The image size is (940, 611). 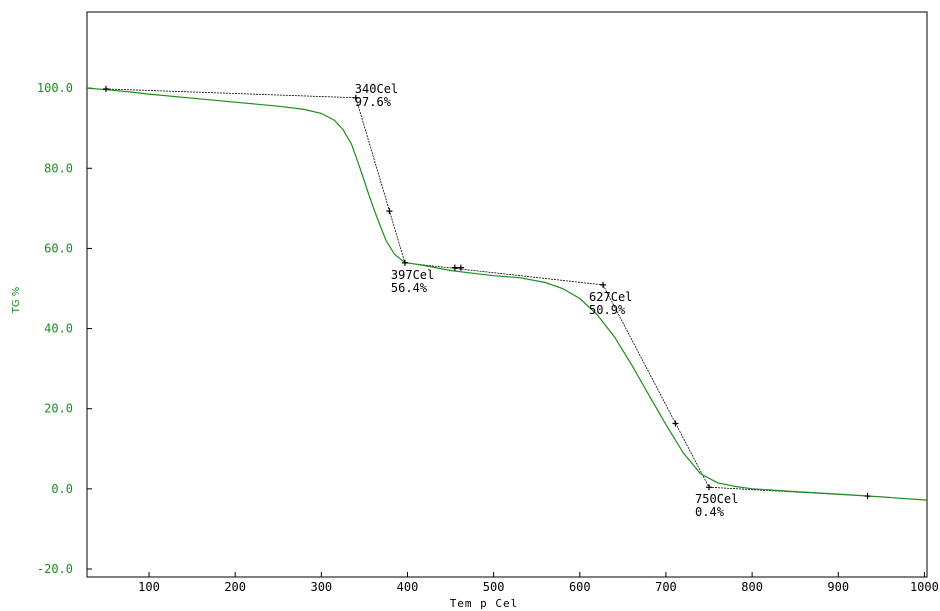 What do you see at coordinates (149, 587) in the screenshot?
I see `x-tick-label: 100` at bounding box center [149, 587].